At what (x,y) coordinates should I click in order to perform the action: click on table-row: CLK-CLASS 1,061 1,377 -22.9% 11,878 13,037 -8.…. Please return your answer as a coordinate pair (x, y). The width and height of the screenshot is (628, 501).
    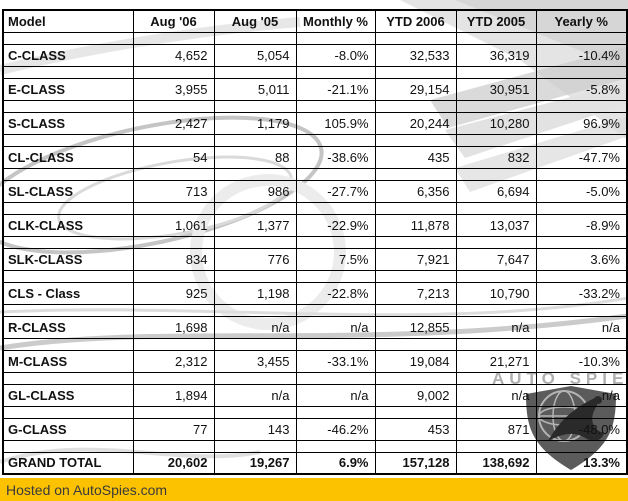
    Looking at the image, I should click on (315, 225).